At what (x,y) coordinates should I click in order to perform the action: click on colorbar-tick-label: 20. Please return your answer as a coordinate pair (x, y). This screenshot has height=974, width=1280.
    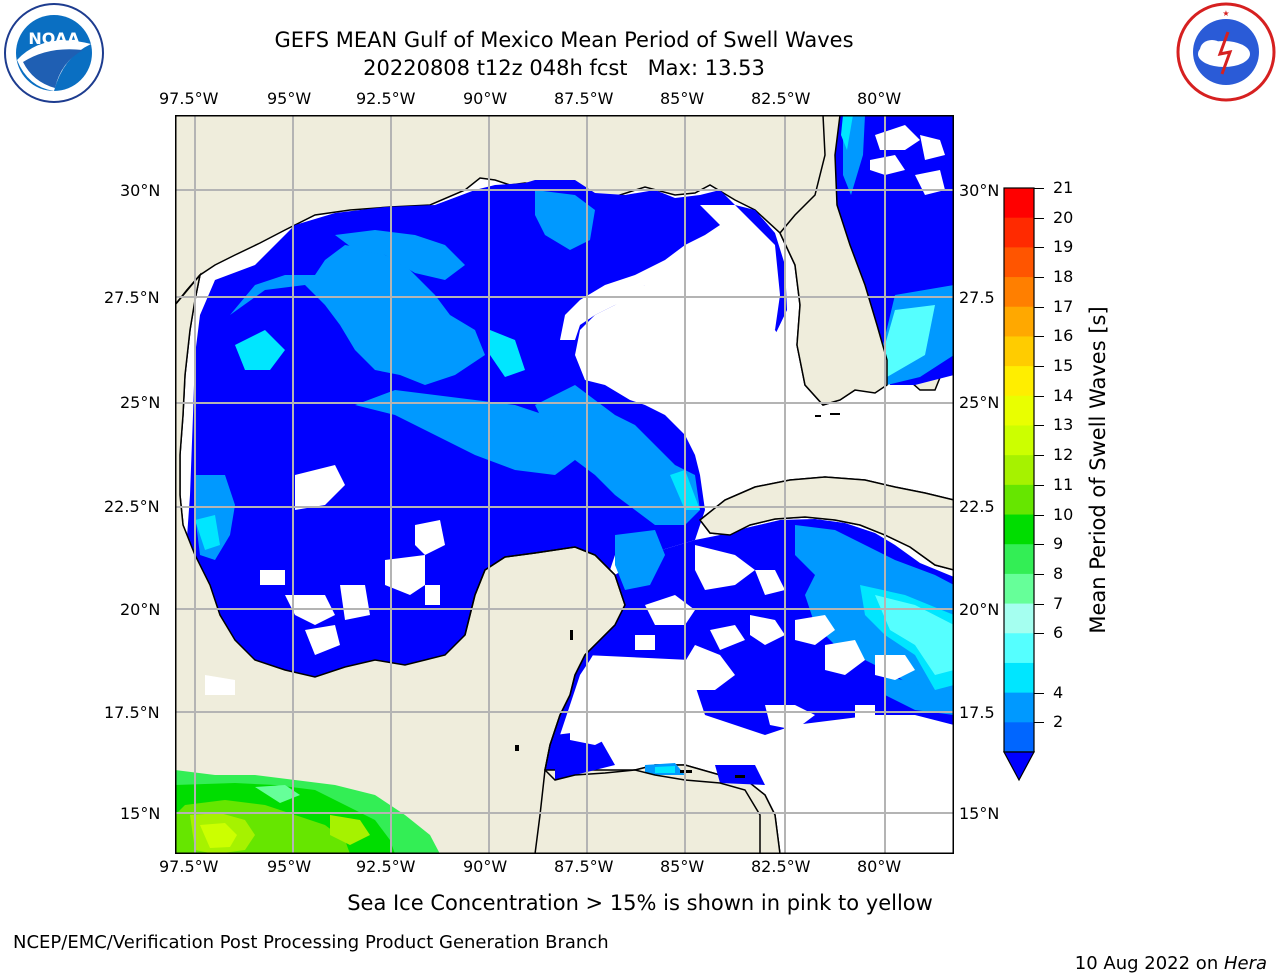
    Looking at the image, I should click on (1063, 217).